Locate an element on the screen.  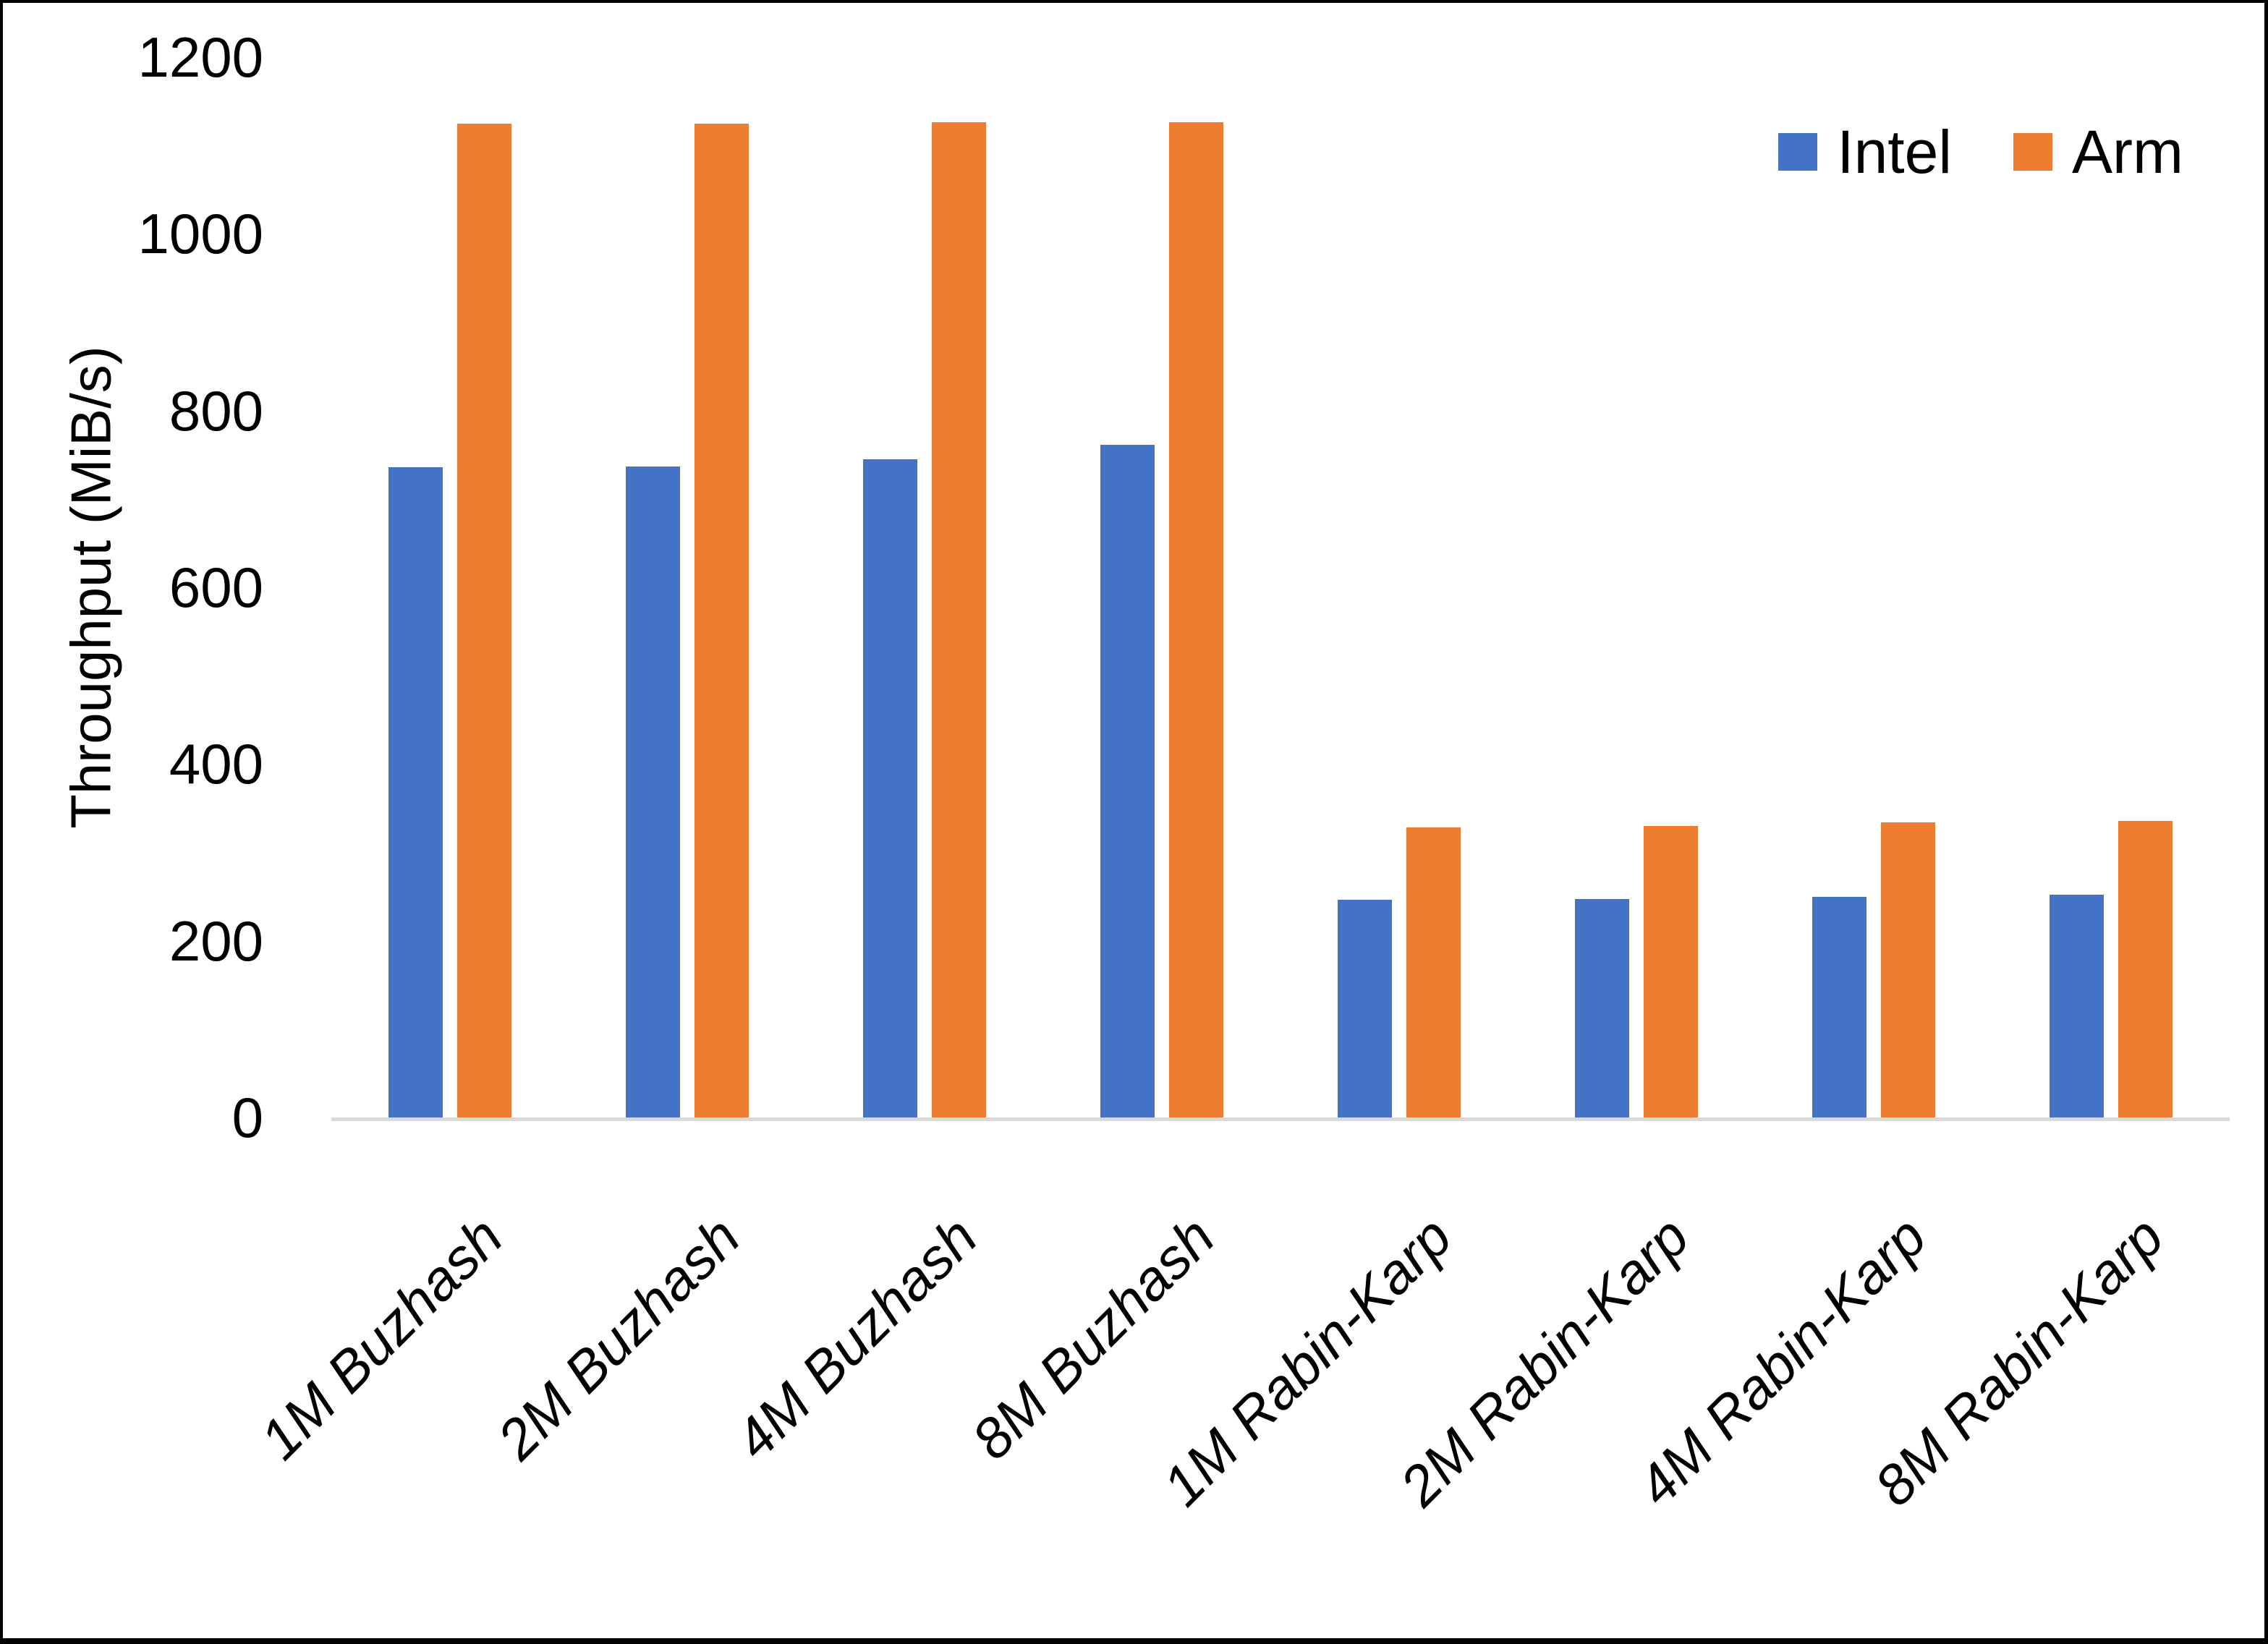
bar-intel-2m-rabin-karp is located at coordinates (1602, 1008).